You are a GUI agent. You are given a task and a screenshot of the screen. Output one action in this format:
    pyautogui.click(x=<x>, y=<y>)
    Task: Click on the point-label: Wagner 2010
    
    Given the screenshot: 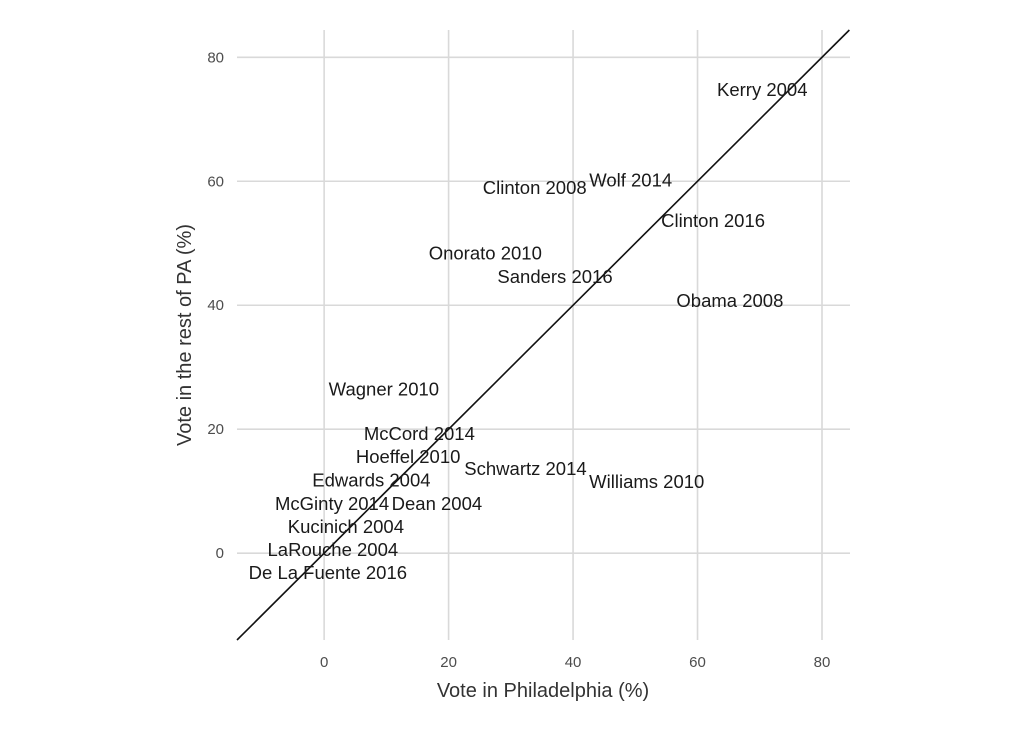 What is the action you would take?
    pyautogui.click(x=384, y=388)
    